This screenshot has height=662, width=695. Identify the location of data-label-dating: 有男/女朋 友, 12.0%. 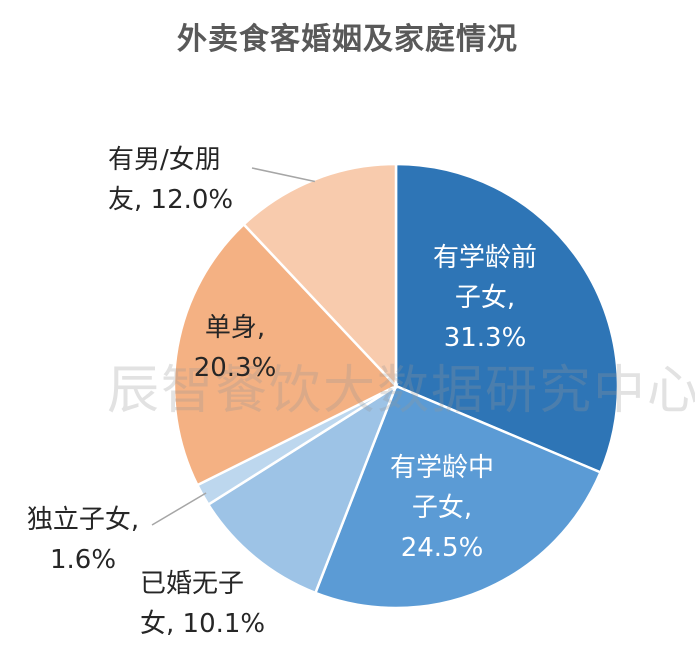
(171, 180).